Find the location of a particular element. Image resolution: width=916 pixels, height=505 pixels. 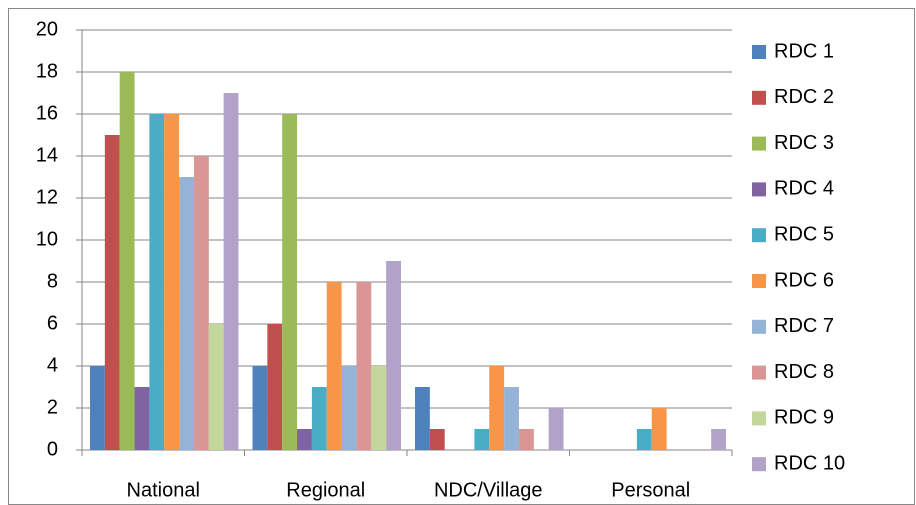

legend-label: RDC 9 is located at coordinates (804, 418).